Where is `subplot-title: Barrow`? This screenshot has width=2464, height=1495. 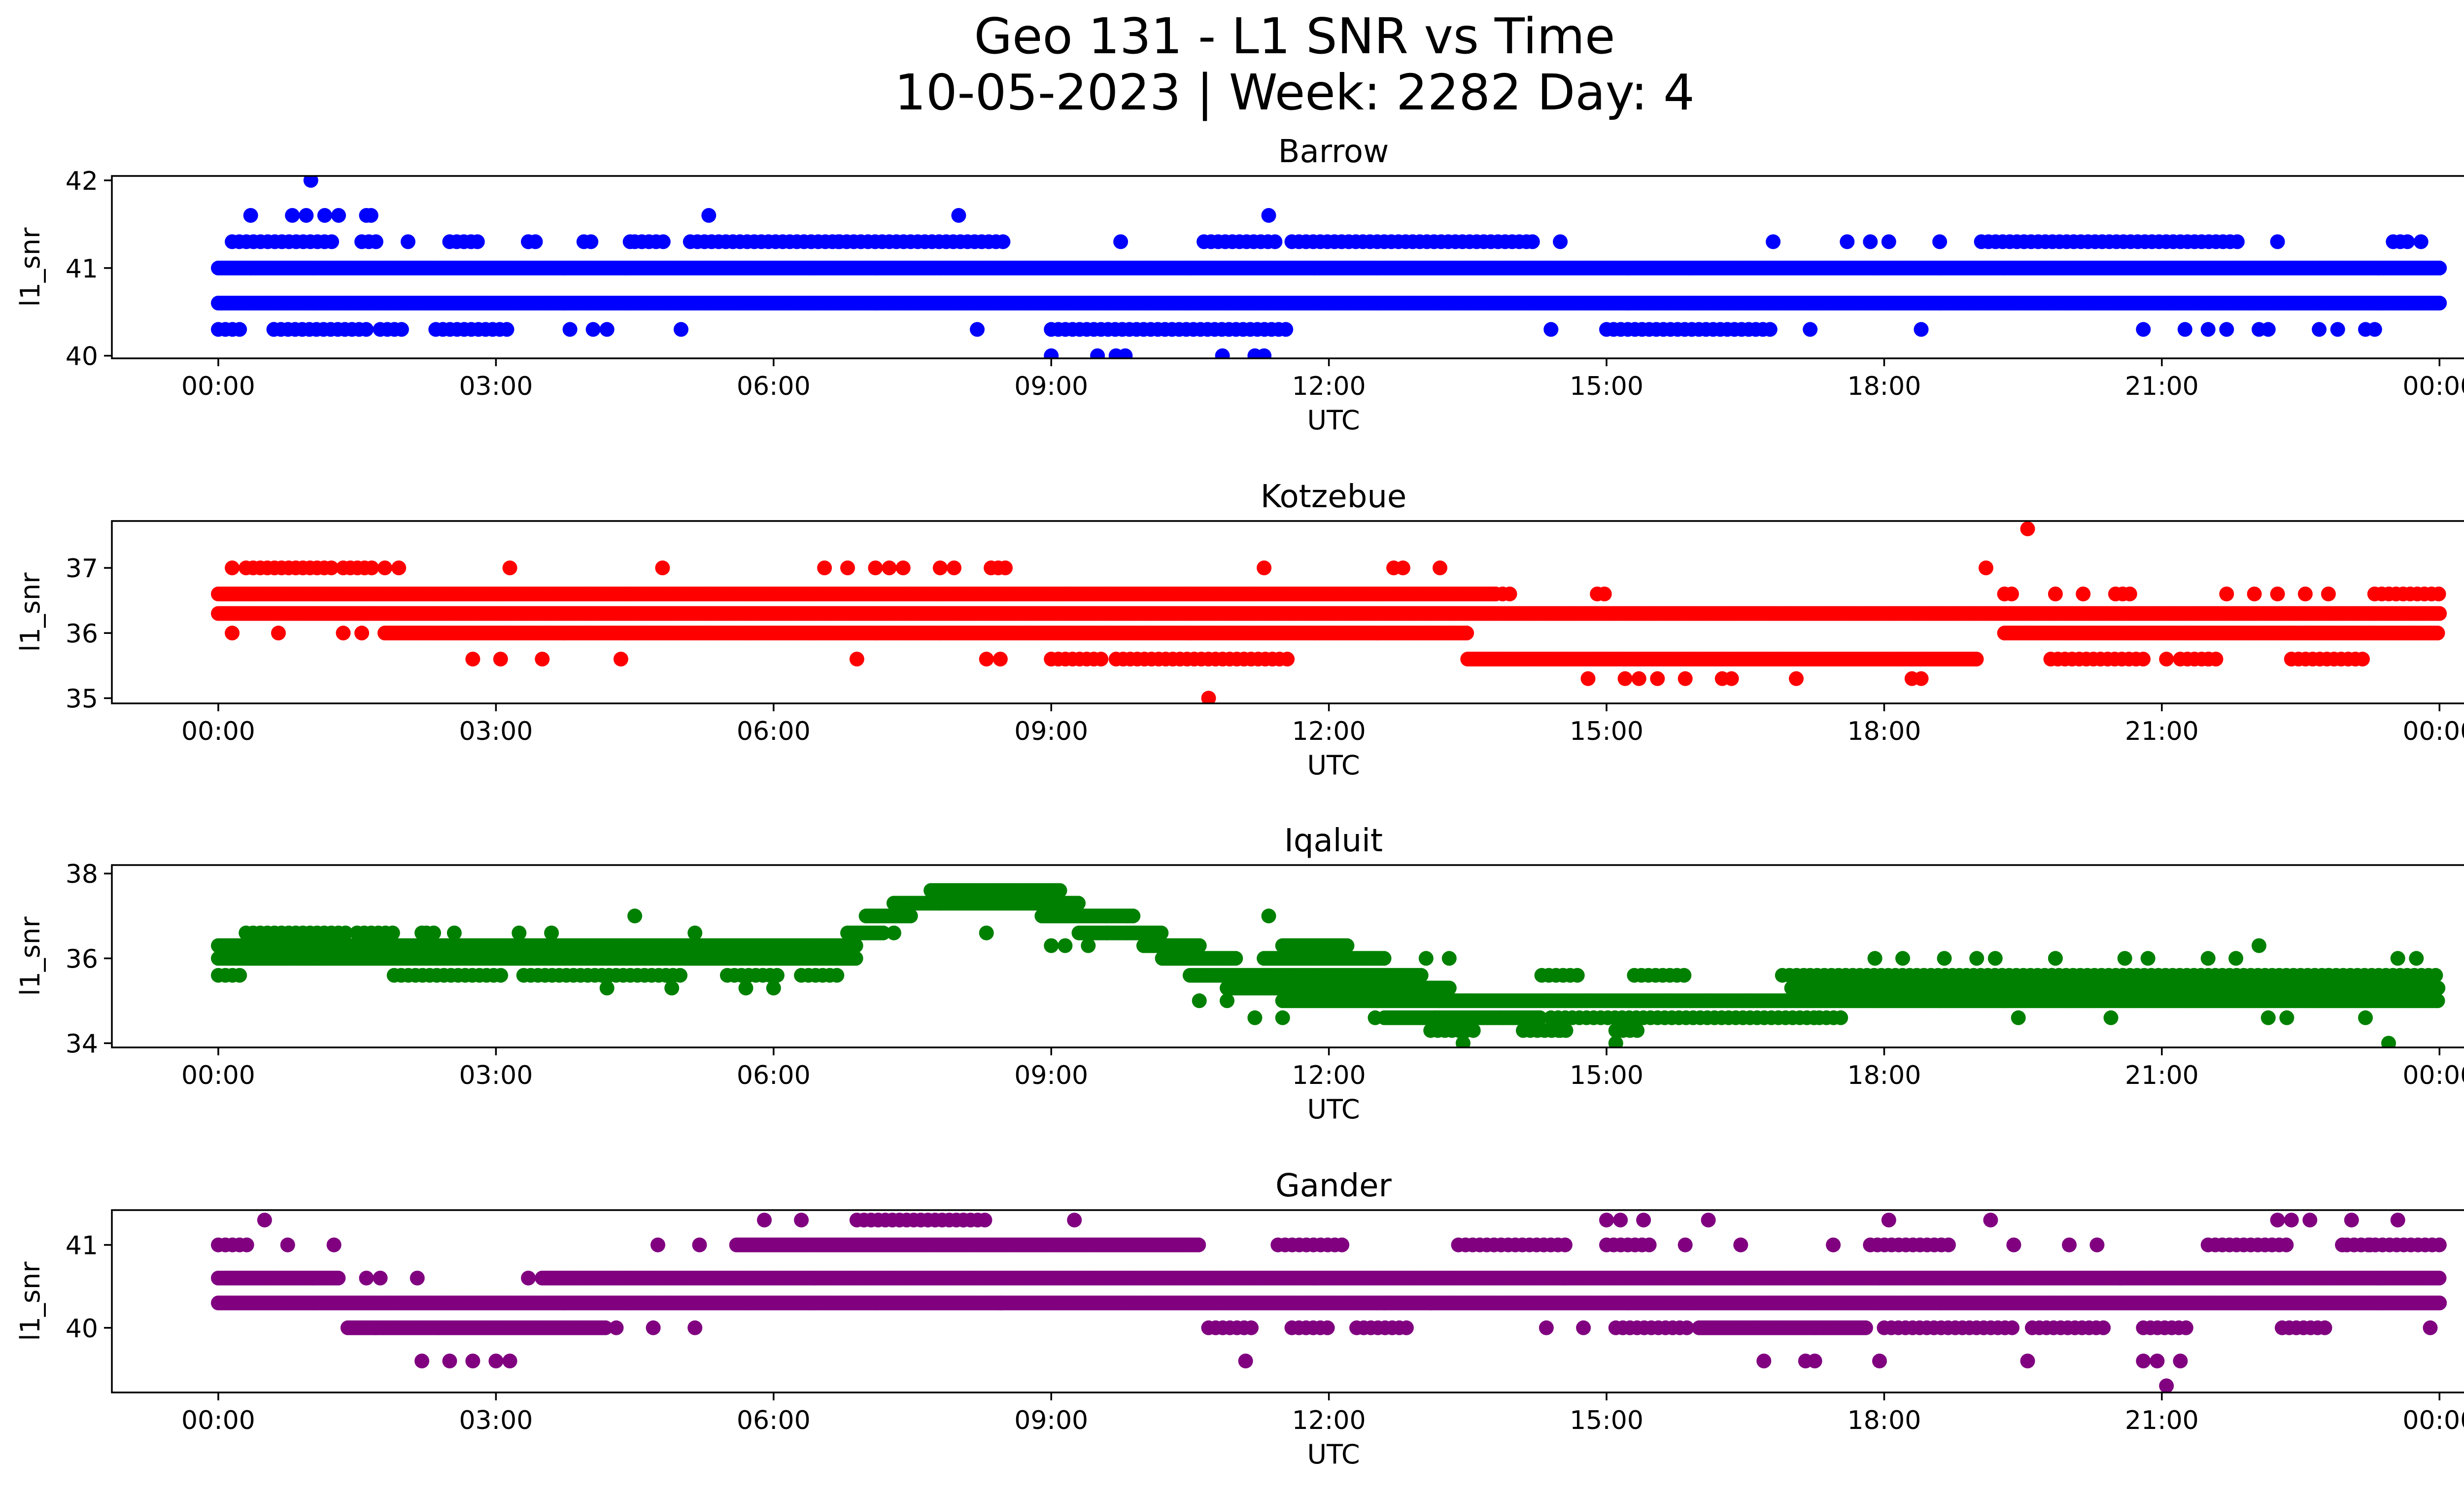
subplot-title: Barrow is located at coordinates (1333, 152).